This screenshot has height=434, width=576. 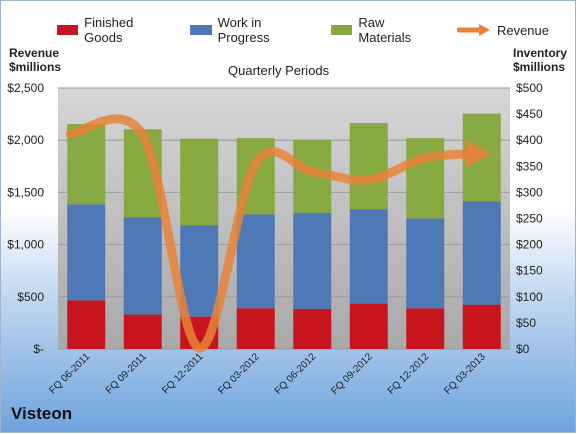 What do you see at coordinates (296, 374) in the screenshot?
I see `x-tick-label: FQ 06-2012` at bounding box center [296, 374].